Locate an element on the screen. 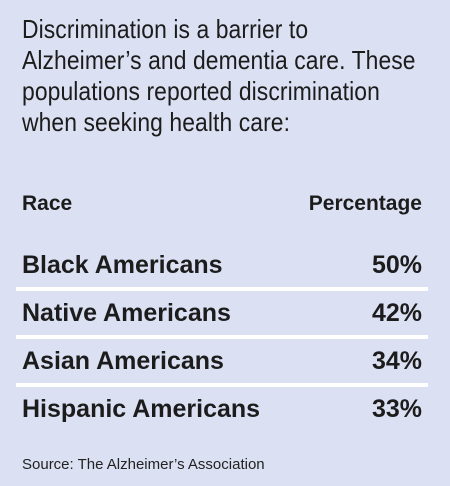 Image resolution: width=450 pixels, height=486 pixels. table-row: Black Americans 50% is located at coordinates (222, 265).